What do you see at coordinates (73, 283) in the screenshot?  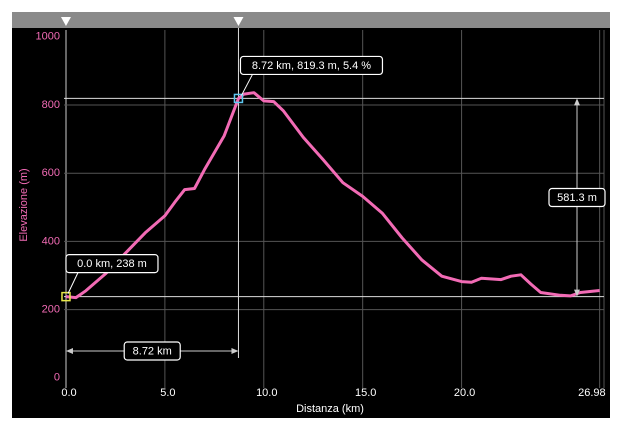 I see `start-callout-pointer` at bounding box center [73, 283].